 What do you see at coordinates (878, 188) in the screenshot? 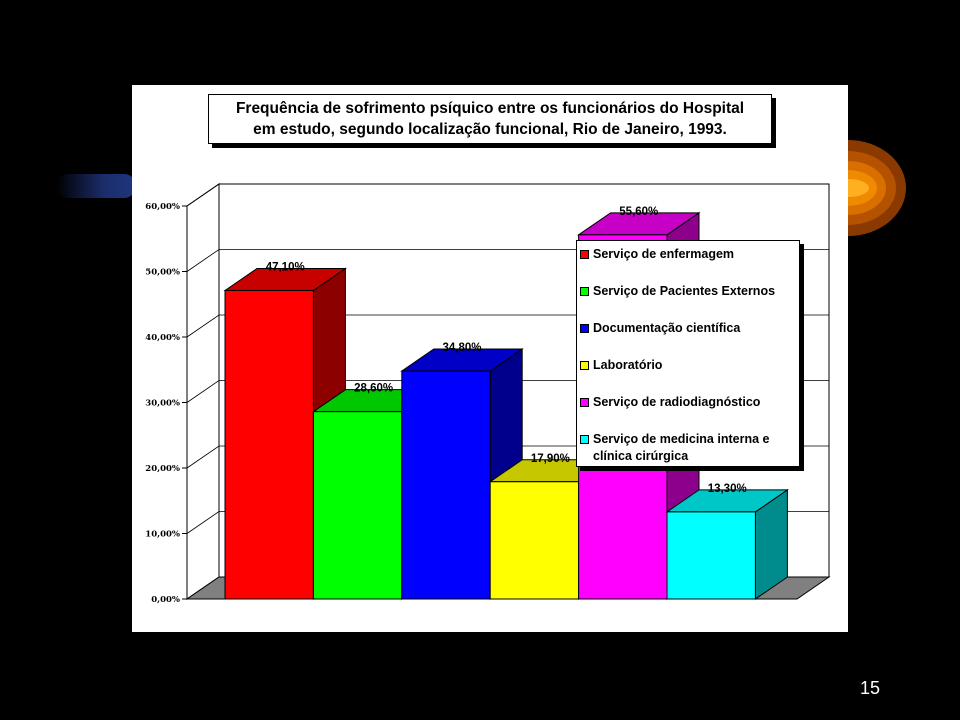
I see `decorative-glow` at bounding box center [878, 188].